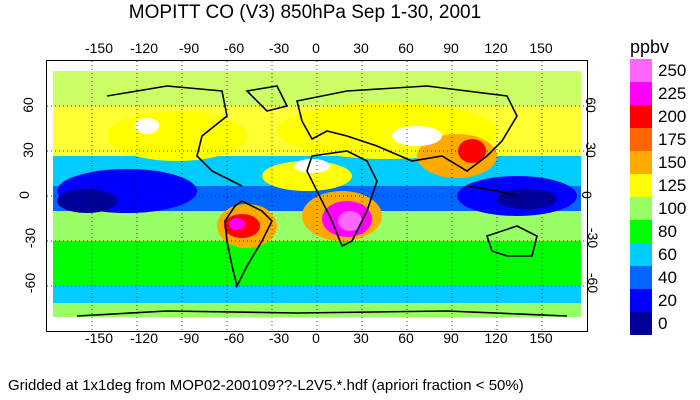 The image size is (700, 400). Describe the element at coordinates (451, 338) in the screenshot. I see `lon-tick-bottom: 90` at that location.